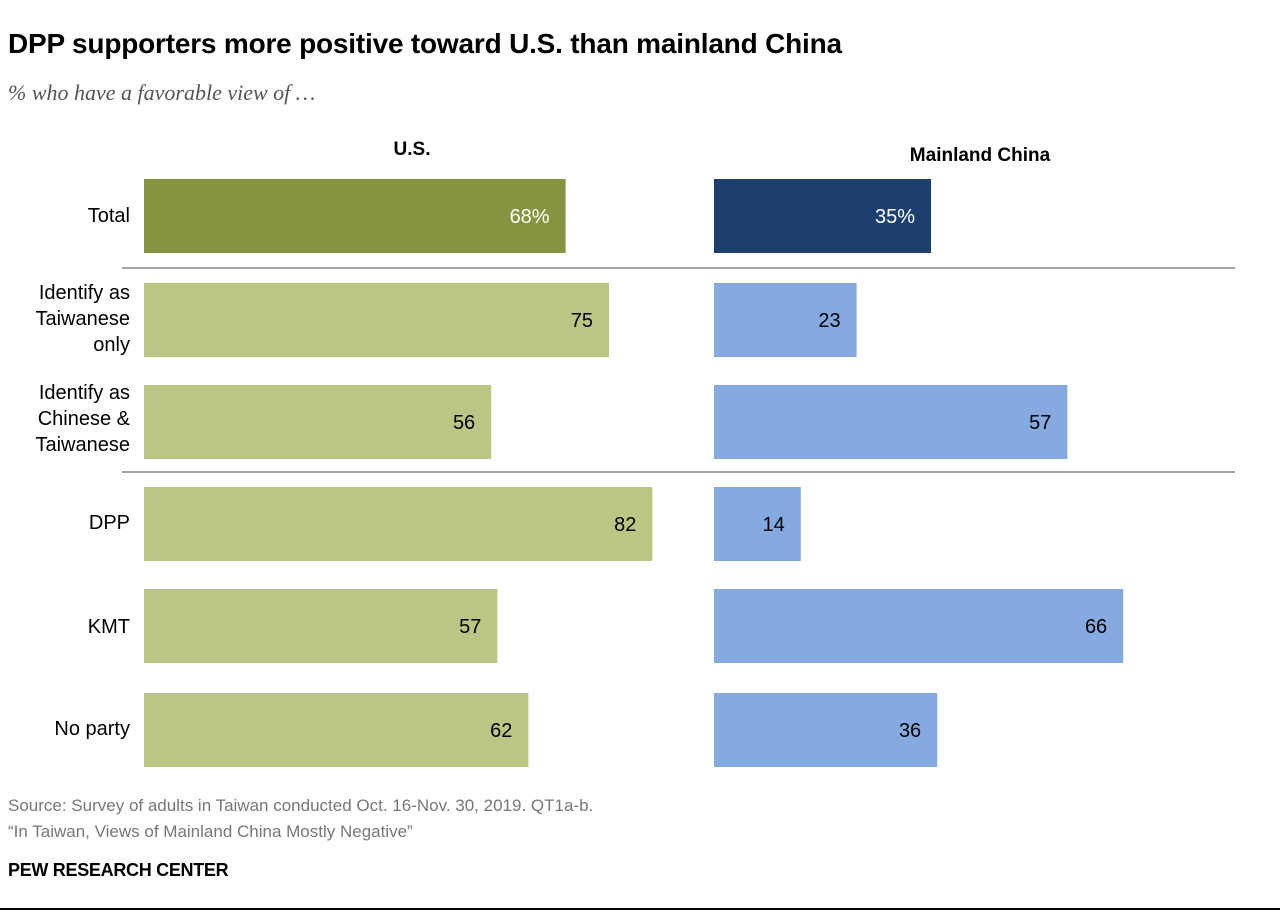 Image resolution: width=1280 pixels, height=916 pixels. I want to click on category-label: only, so click(111, 345).